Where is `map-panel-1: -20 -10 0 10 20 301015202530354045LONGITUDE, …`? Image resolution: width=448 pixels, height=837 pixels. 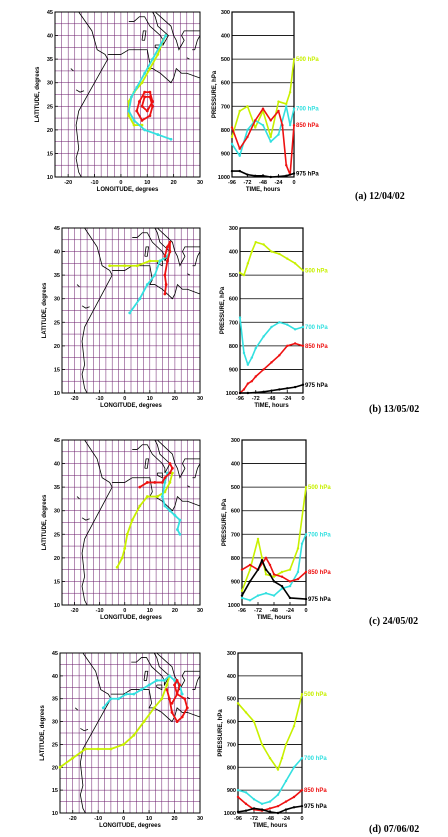 map-panel-1: -20 -10 0 10 20 301015202530354045LONGITUDE, … is located at coordinates (122, 317).